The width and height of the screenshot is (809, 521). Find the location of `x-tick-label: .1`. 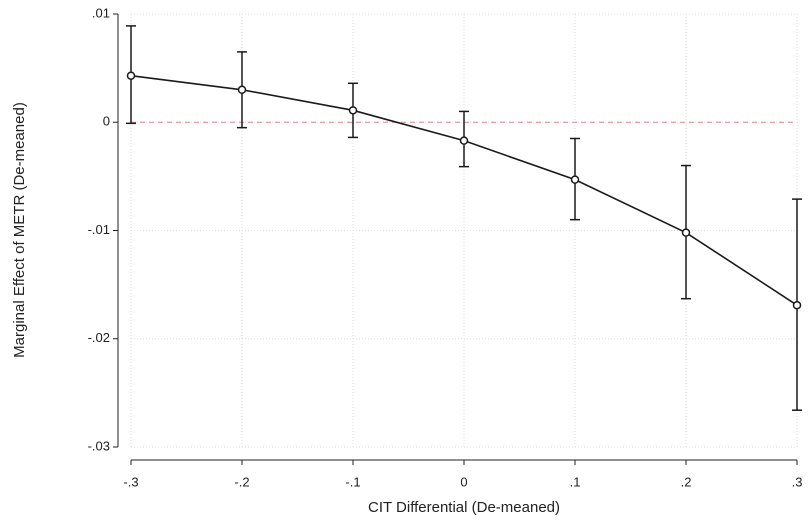

x-tick-label: .1 is located at coordinates (575, 481).